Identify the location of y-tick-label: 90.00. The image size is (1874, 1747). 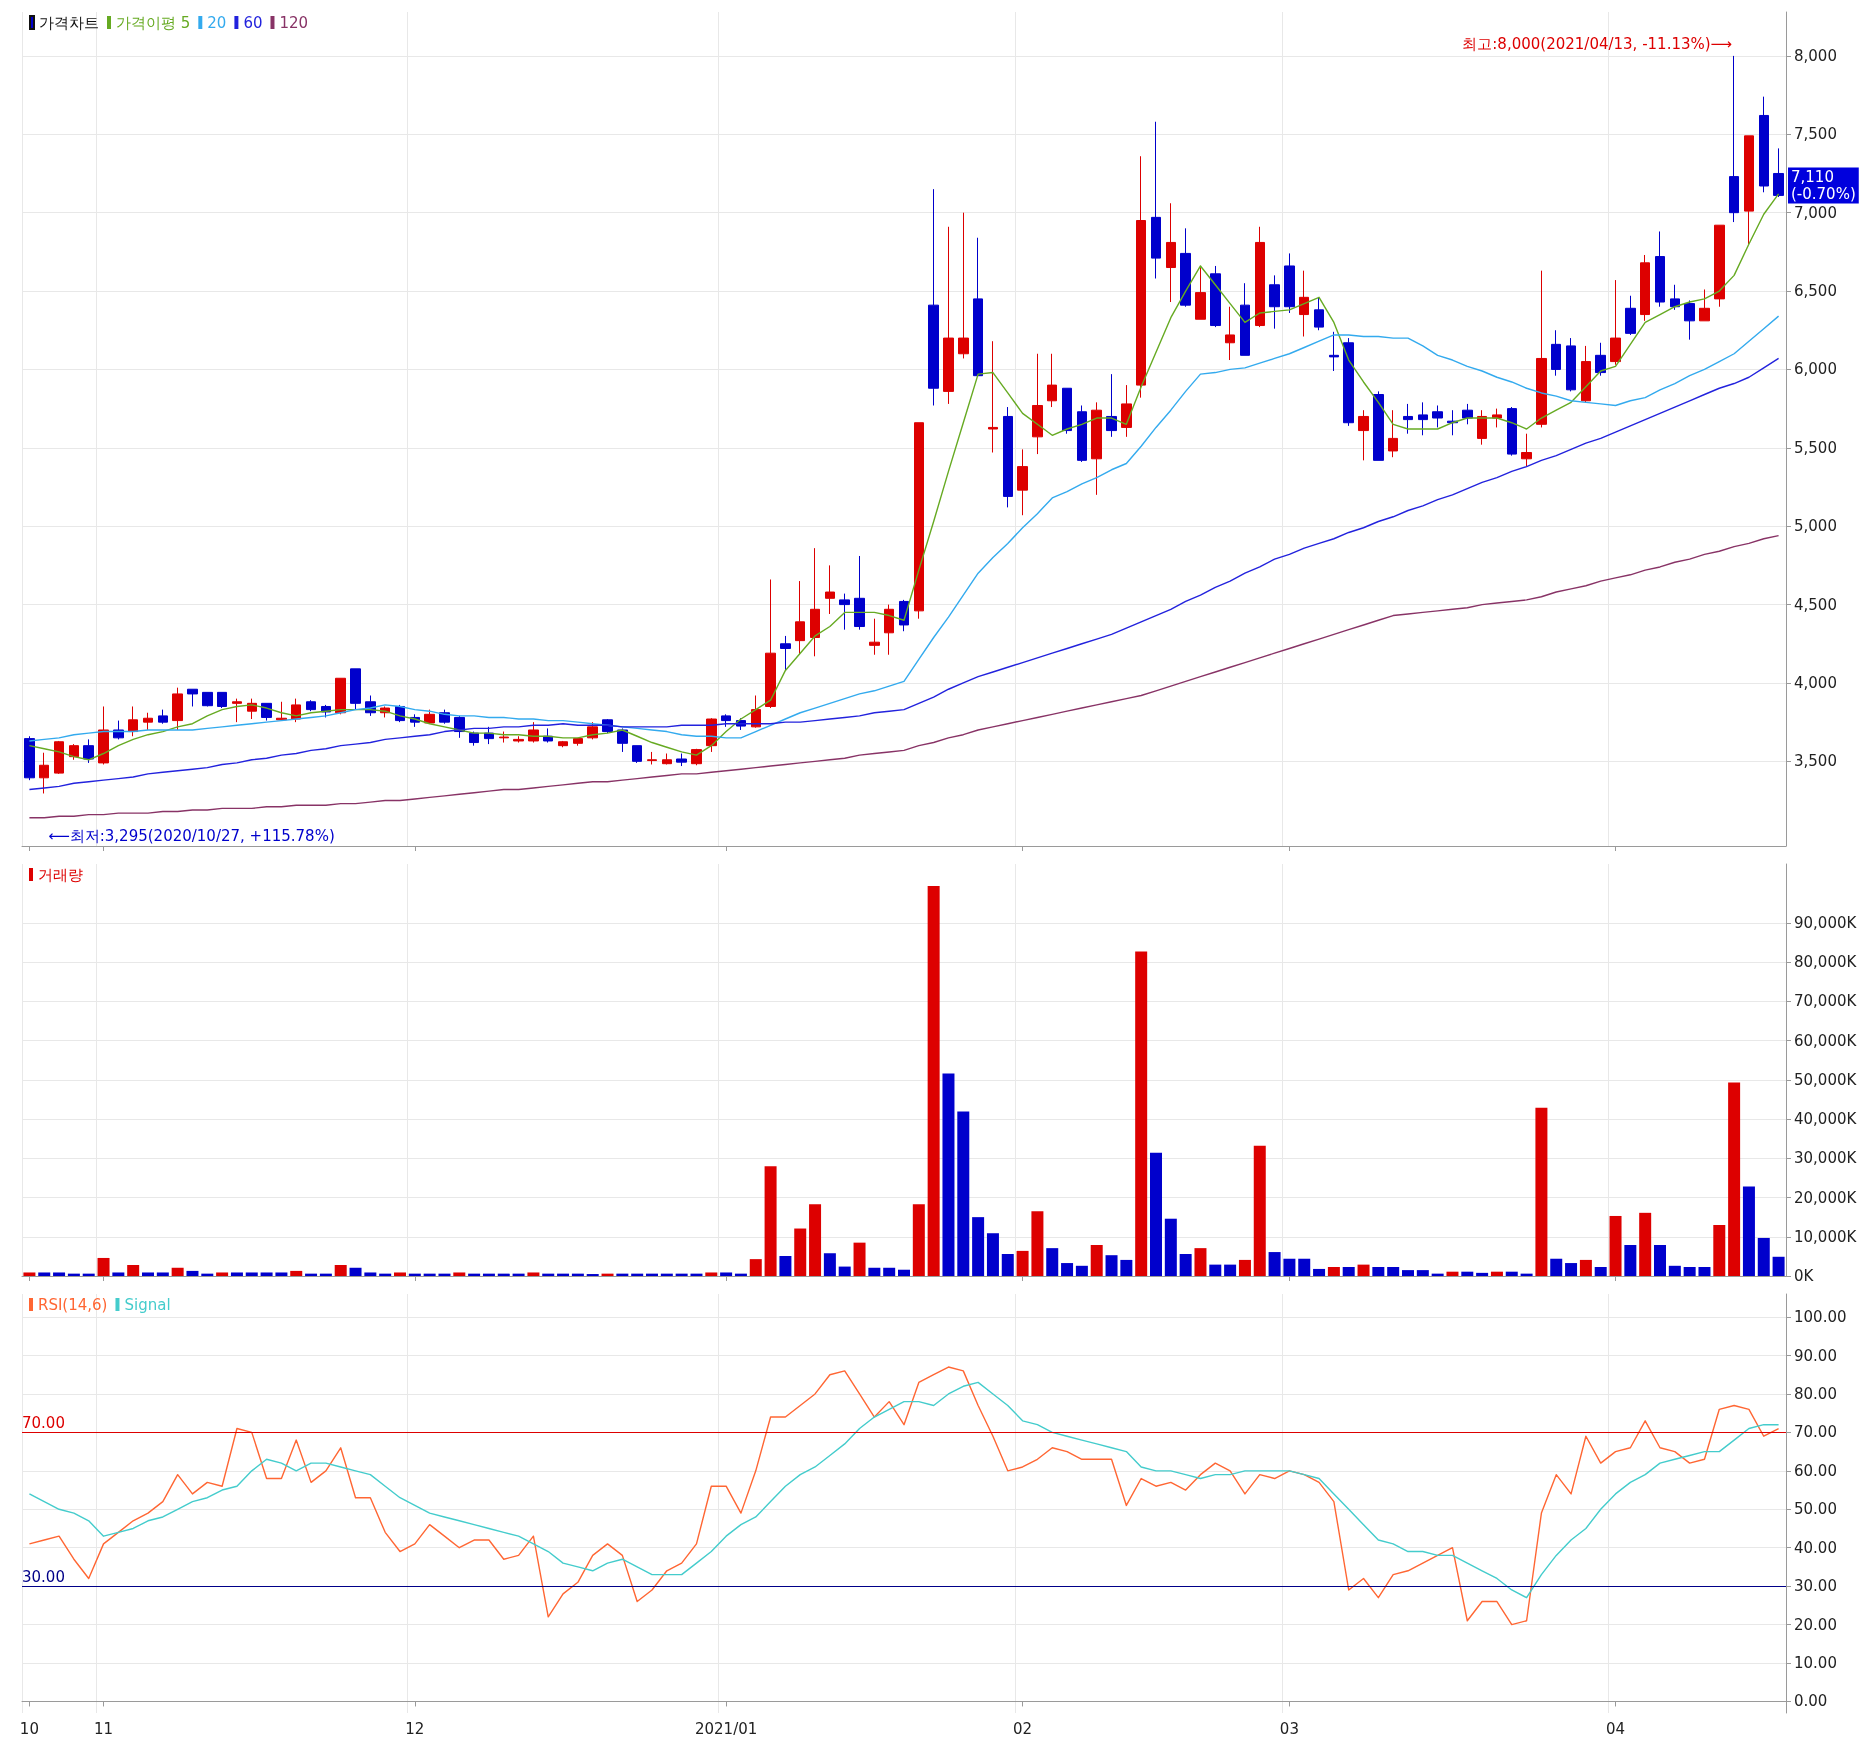
(1815, 1355).